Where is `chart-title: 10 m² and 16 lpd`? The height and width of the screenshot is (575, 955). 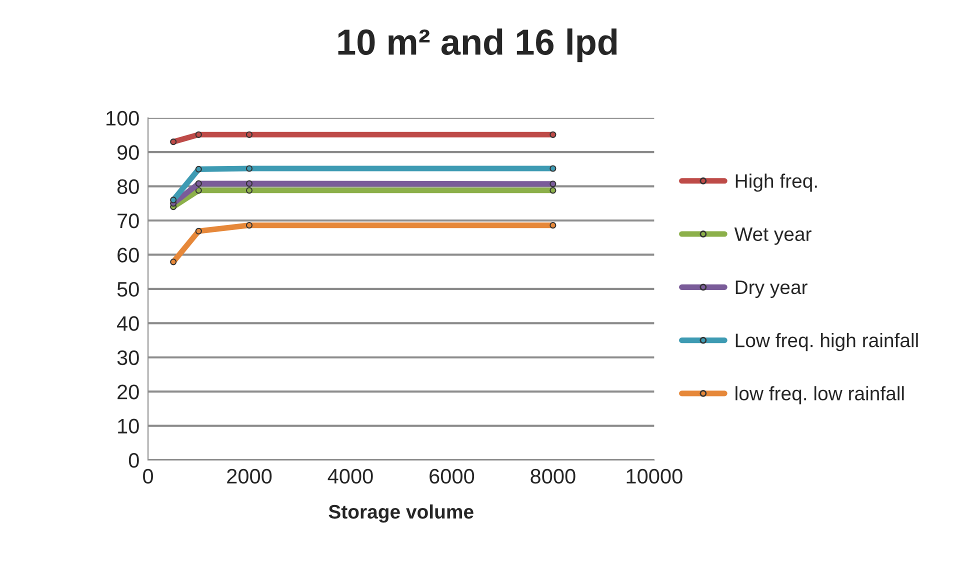
chart-title: 10 m² and 16 lpd is located at coordinates (477, 45).